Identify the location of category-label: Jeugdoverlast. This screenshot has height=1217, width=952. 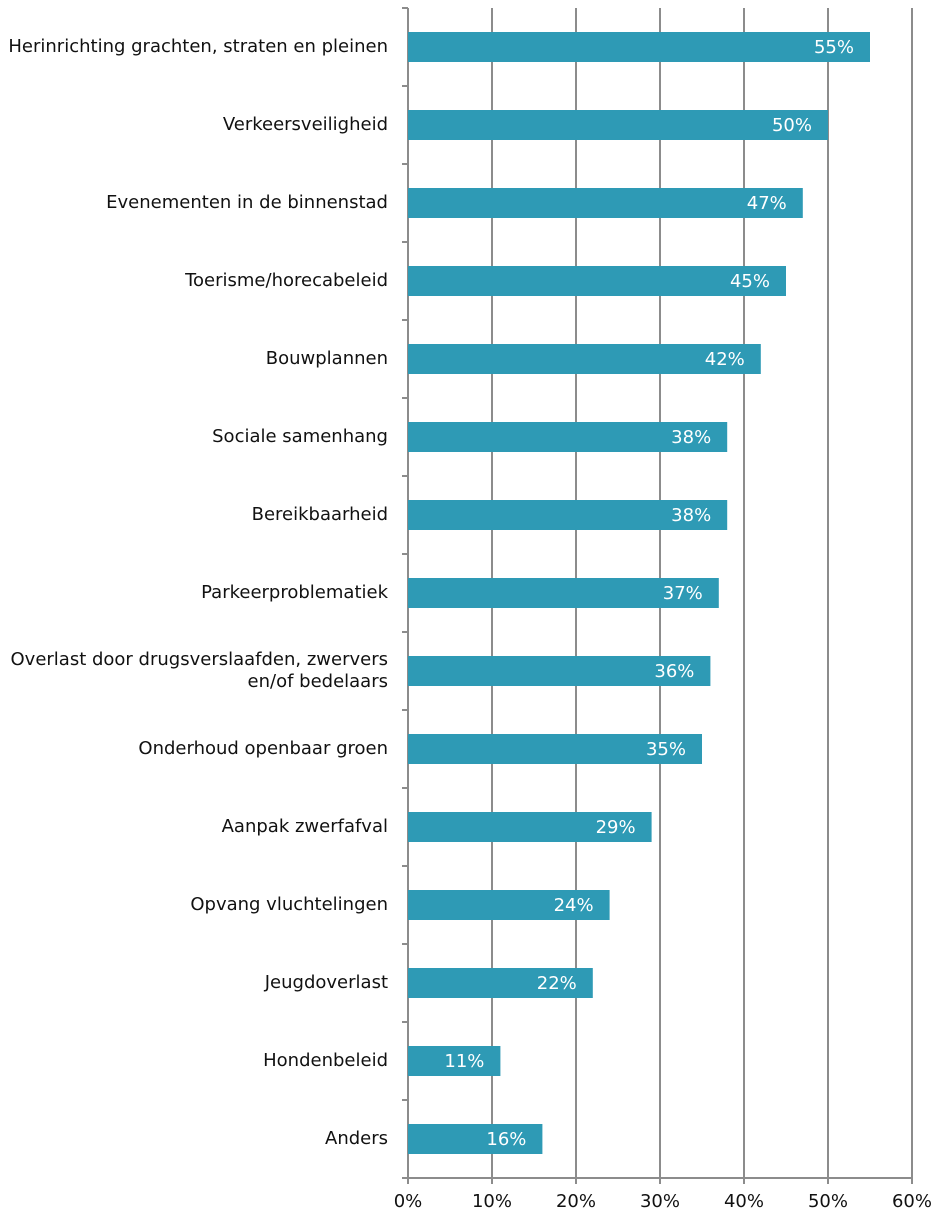
(326, 982).